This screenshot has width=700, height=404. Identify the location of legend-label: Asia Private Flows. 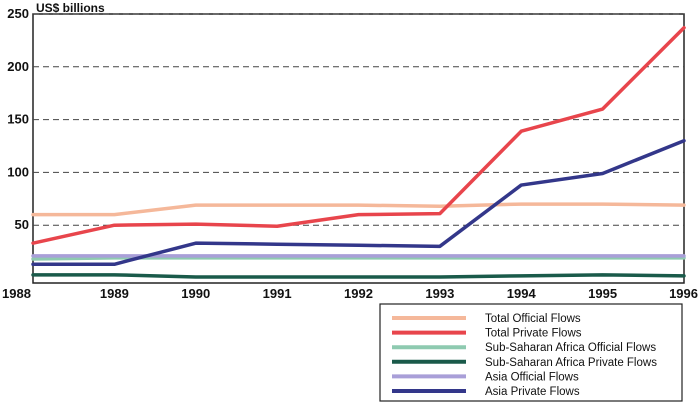
(532, 392).